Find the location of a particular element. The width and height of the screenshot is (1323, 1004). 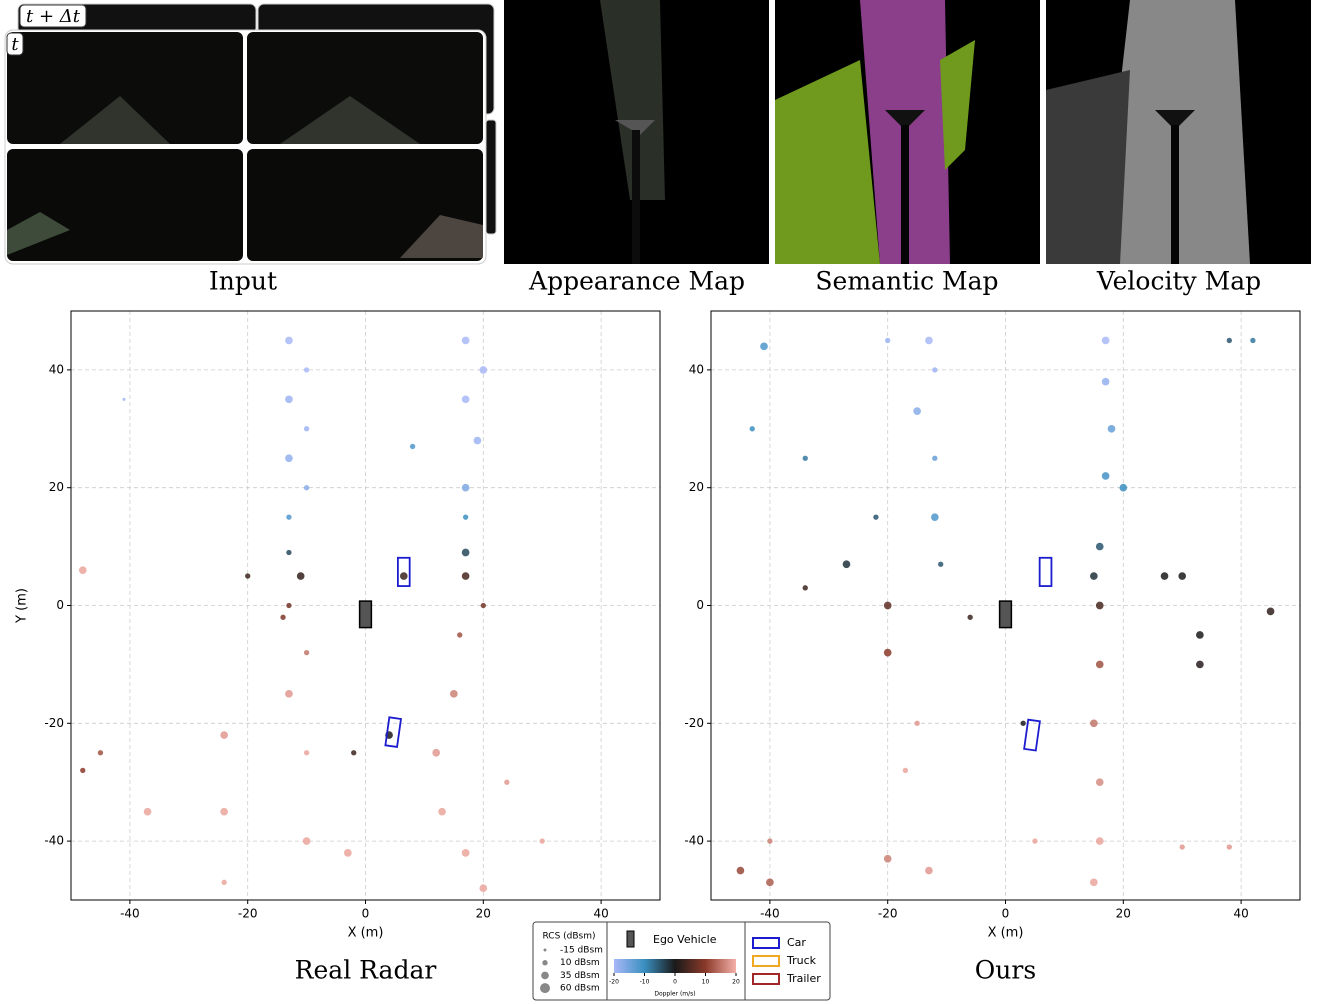

velocity-map is located at coordinates (1178, 132).